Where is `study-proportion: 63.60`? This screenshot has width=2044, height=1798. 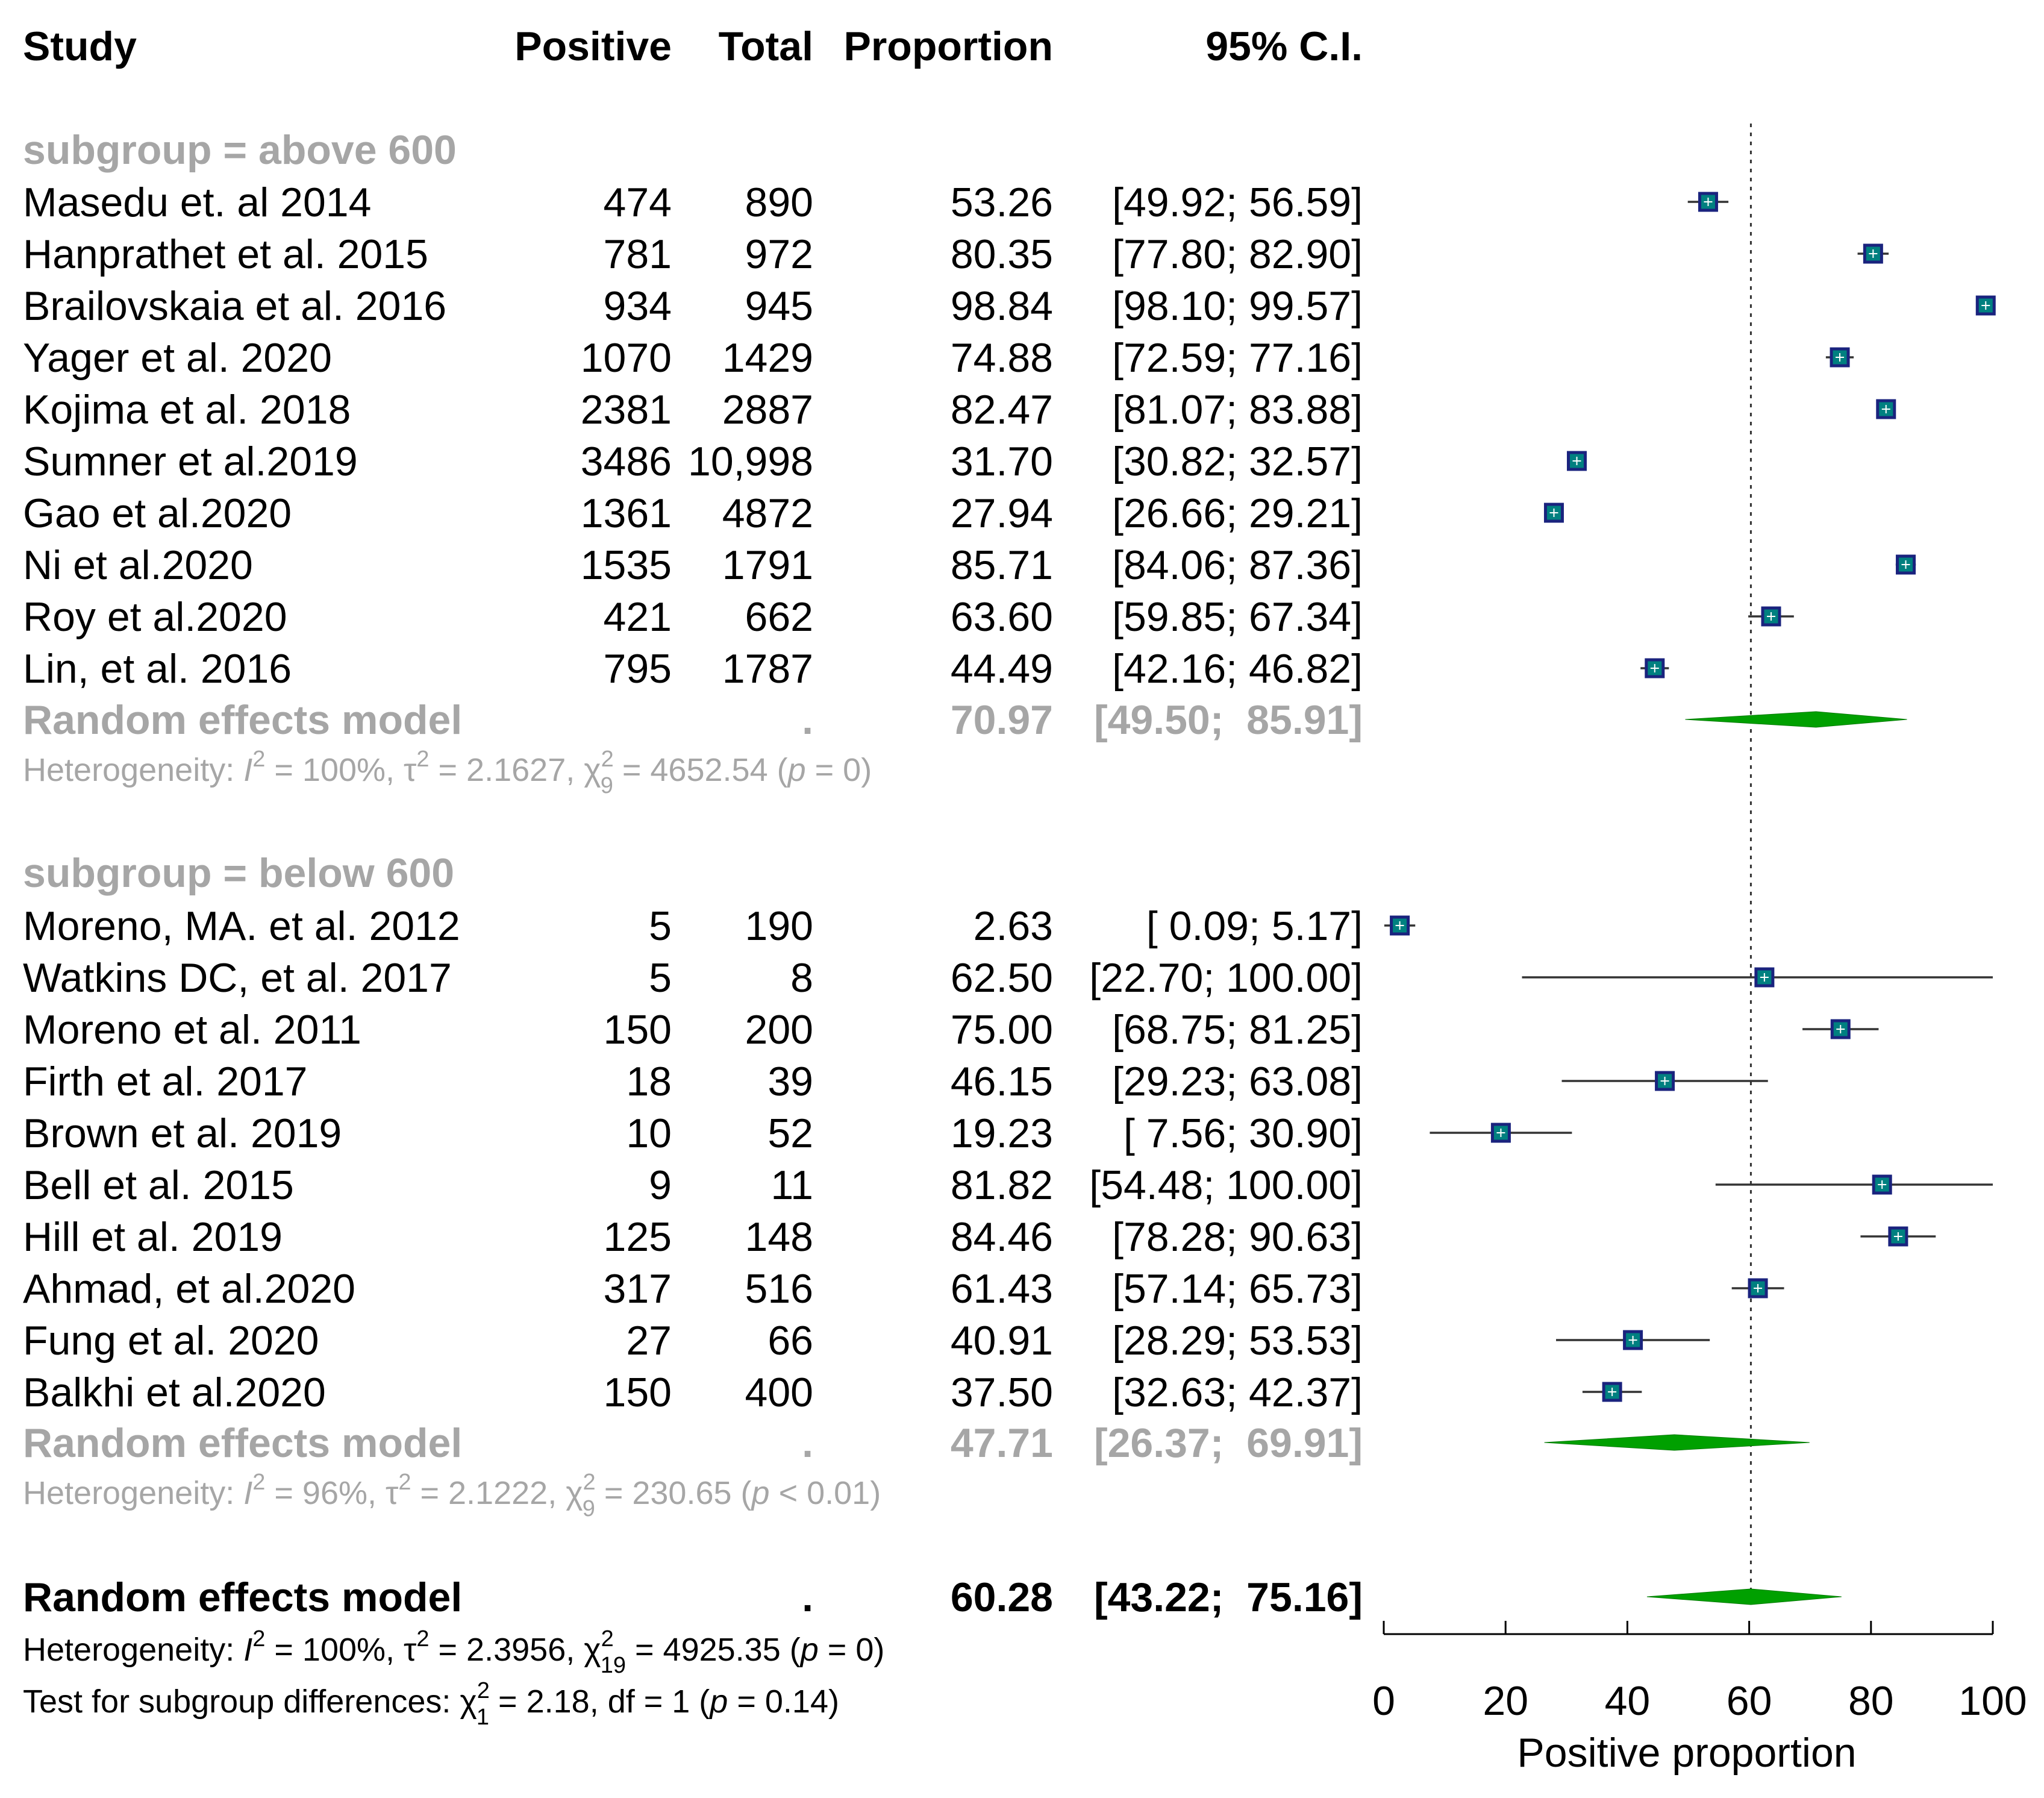 study-proportion: 63.60 is located at coordinates (1002, 617).